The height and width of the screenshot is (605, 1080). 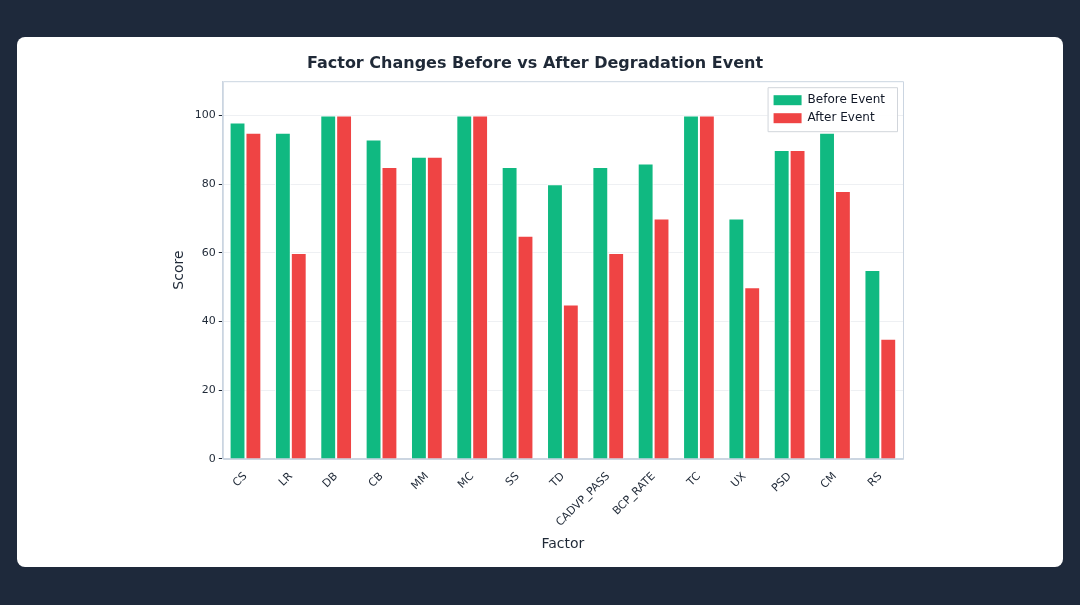 What do you see at coordinates (563, 543) in the screenshot?
I see `x-axis-title: Factor` at bounding box center [563, 543].